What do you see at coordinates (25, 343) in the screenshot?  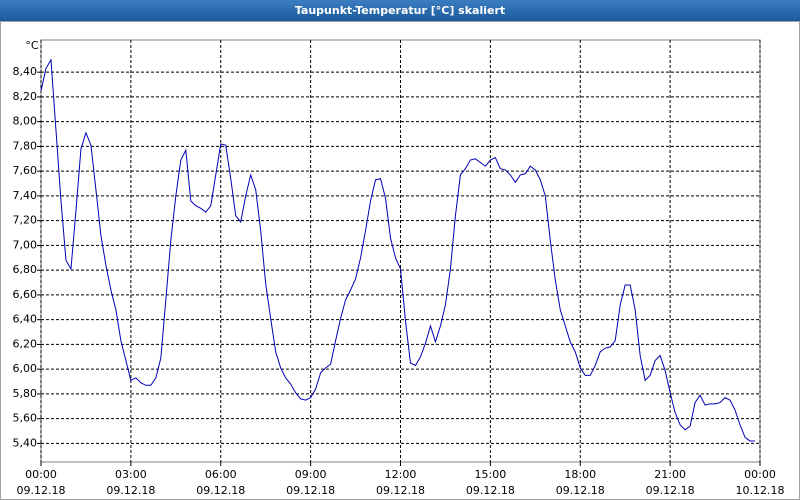 I see `y-tick-label: 6,20` at bounding box center [25, 343].